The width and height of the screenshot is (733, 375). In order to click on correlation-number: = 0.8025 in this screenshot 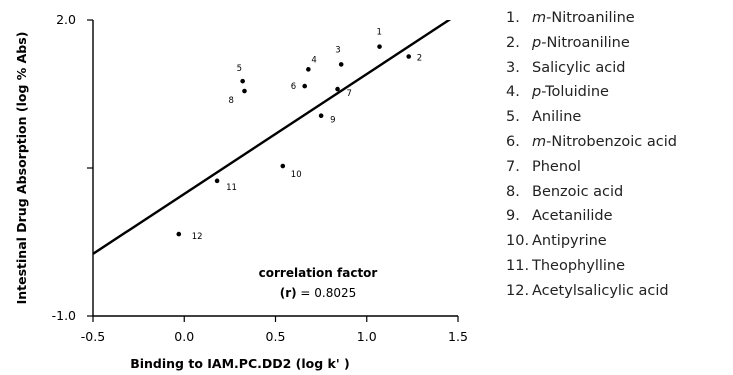, I will do `click(327, 293)`.